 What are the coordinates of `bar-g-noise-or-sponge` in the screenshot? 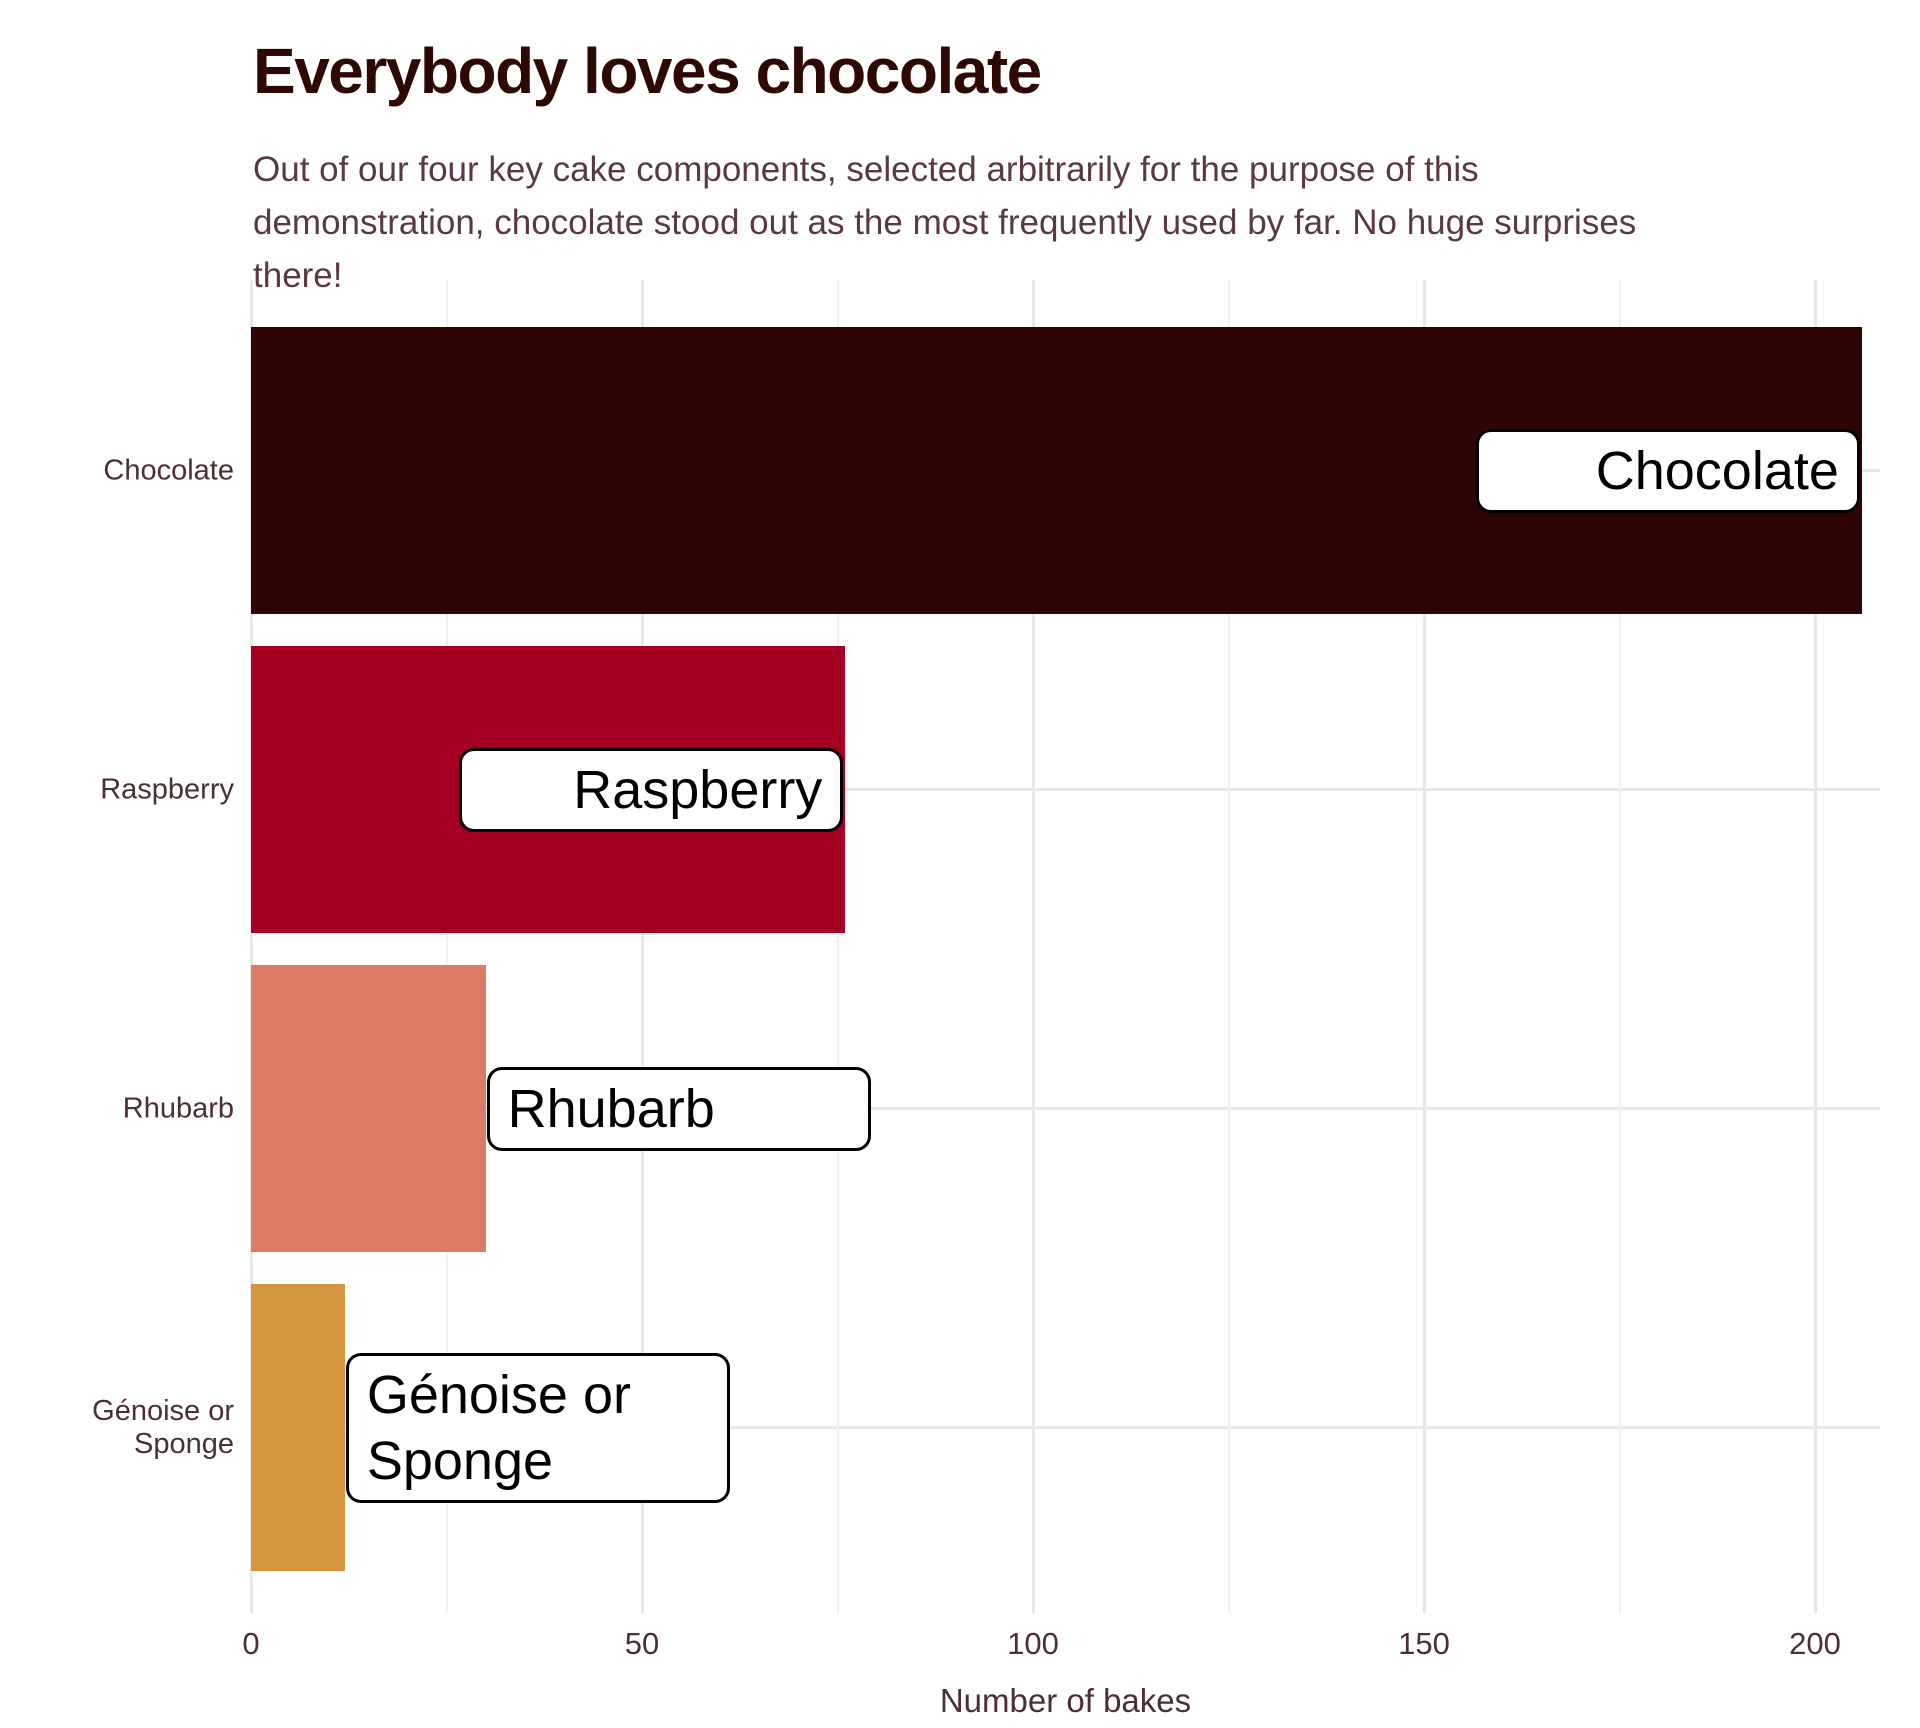 It's located at (298, 1427).